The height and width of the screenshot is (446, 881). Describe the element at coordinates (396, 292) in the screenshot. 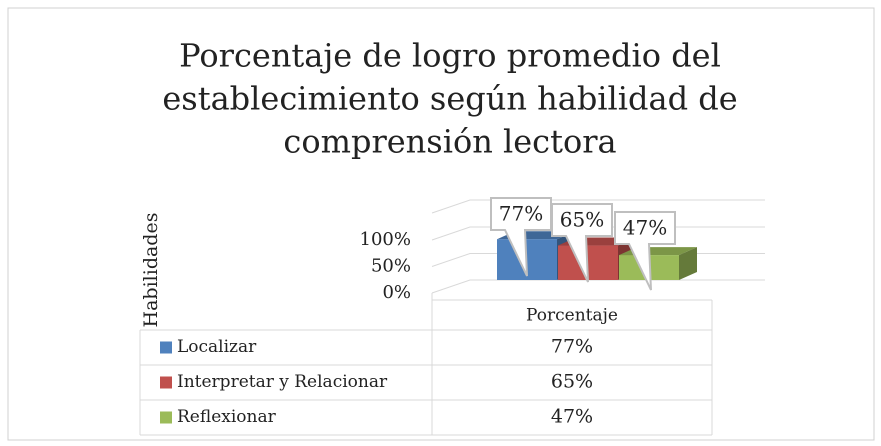

I see `y-tick-label: 0%` at that location.